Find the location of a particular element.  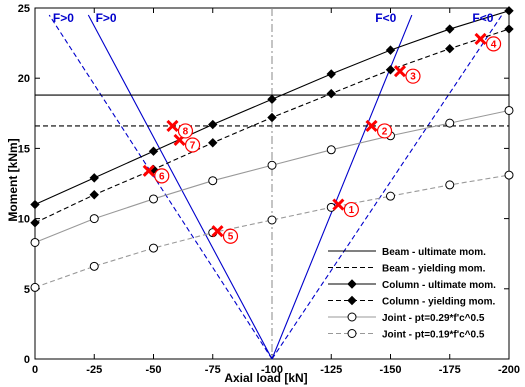

event-marker: 6 is located at coordinates (156, 174).